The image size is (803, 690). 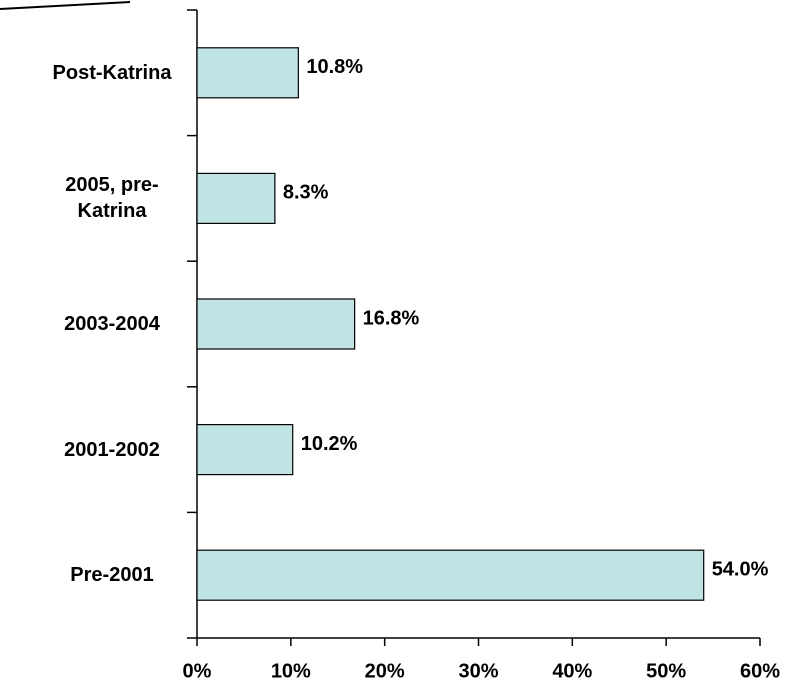 I want to click on decoration-line, so click(x=65, y=5).